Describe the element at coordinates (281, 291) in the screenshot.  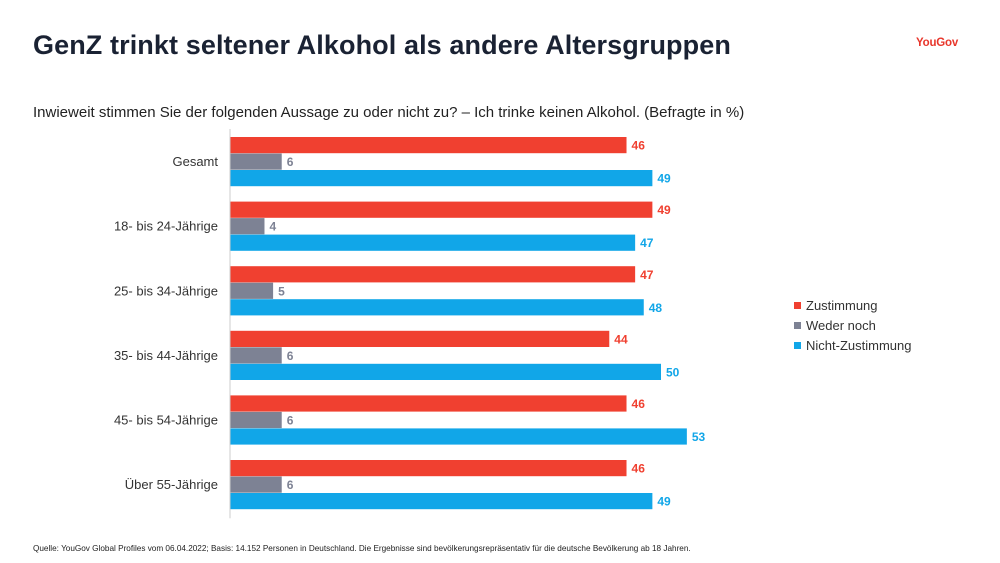
I see `data-label-weder: 5` at that location.